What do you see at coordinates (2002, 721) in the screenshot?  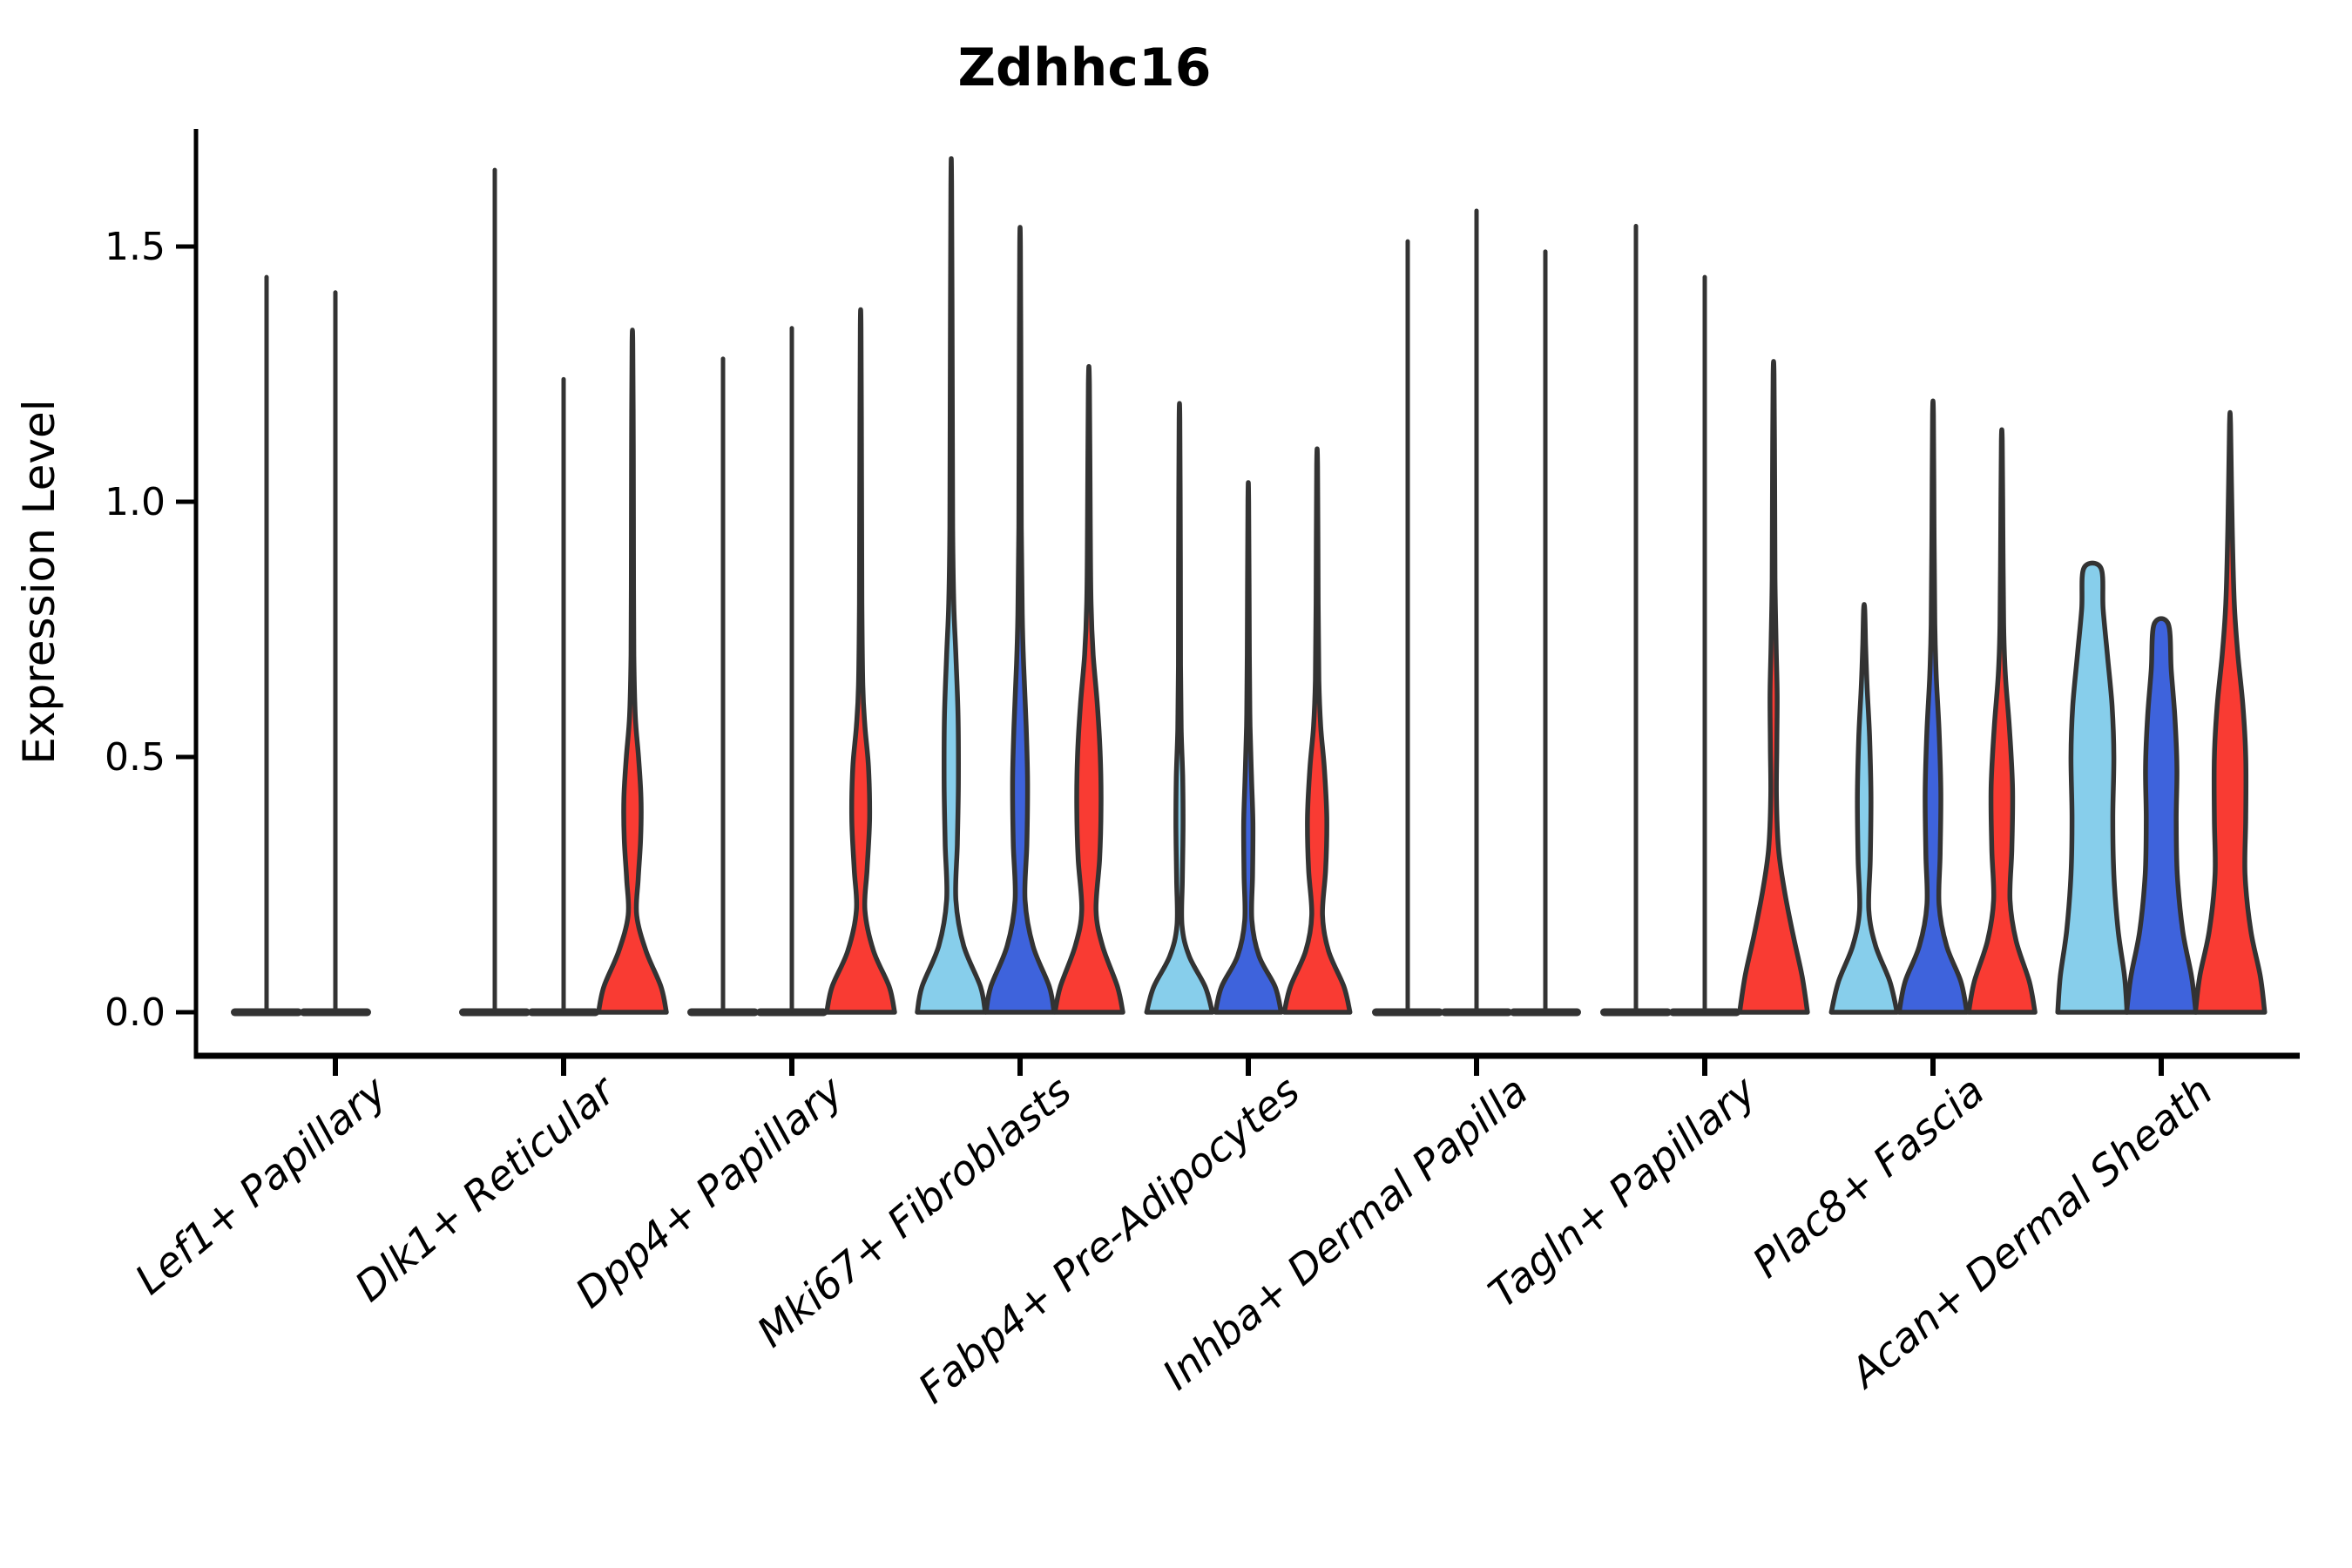 I see `violin-plac8-red` at bounding box center [2002, 721].